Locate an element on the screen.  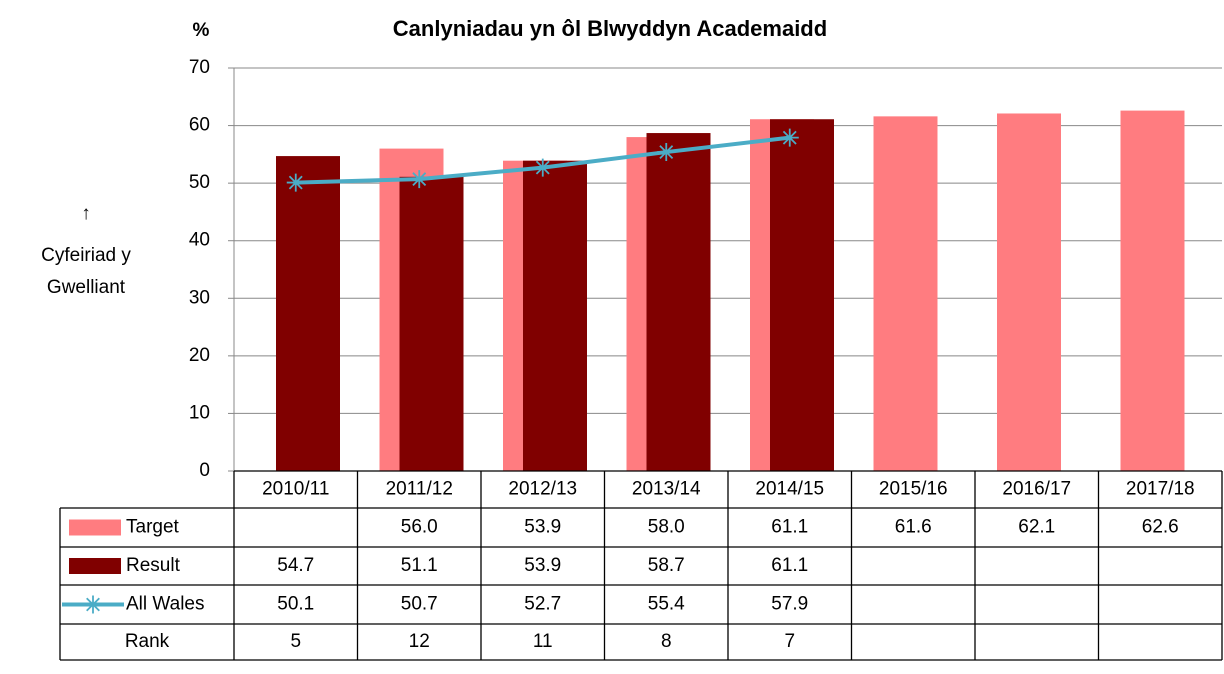
table-value: 56.0 is located at coordinates (419, 527).